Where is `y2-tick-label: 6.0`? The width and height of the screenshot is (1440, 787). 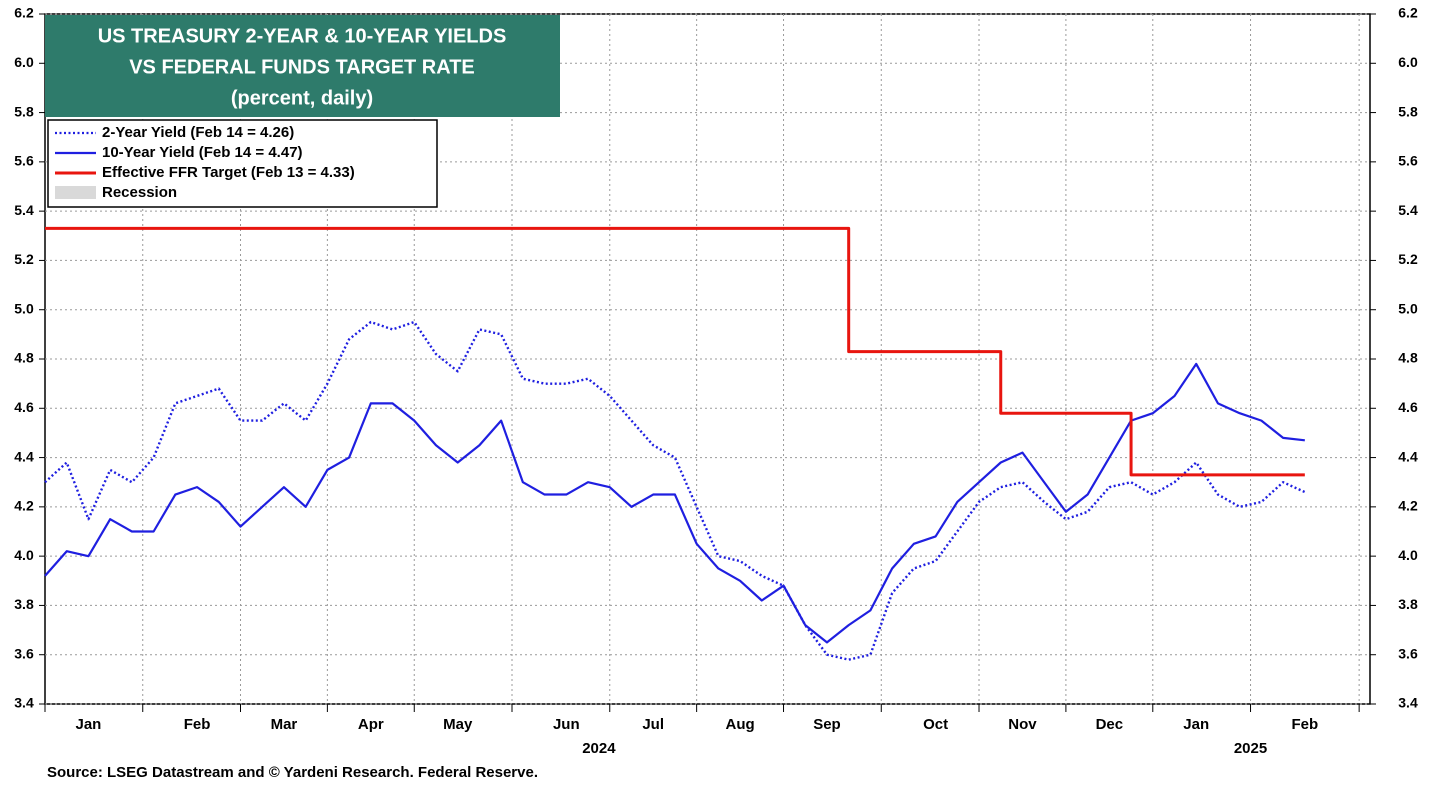 y2-tick-label: 6.0 is located at coordinates (1408, 62).